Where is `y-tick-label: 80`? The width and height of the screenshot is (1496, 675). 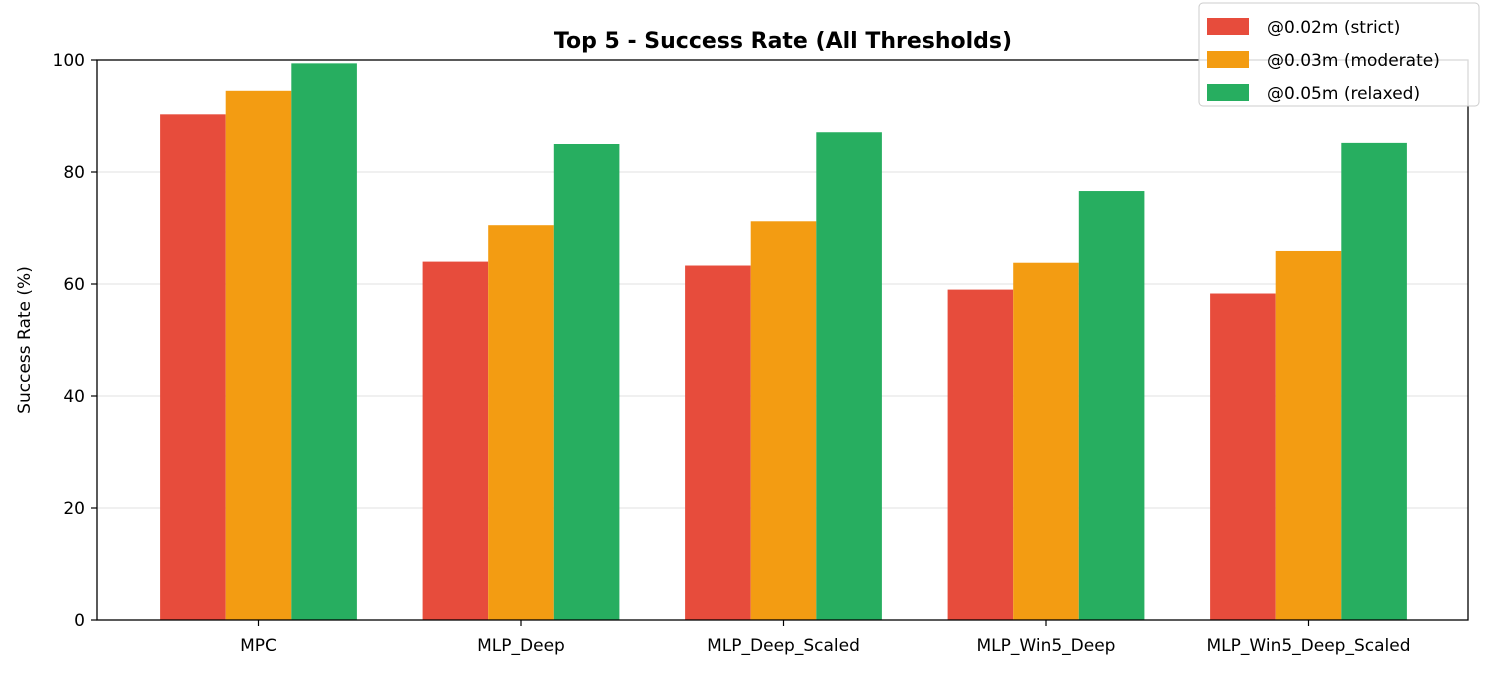
y-tick-label: 80 is located at coordinates (74, 173).